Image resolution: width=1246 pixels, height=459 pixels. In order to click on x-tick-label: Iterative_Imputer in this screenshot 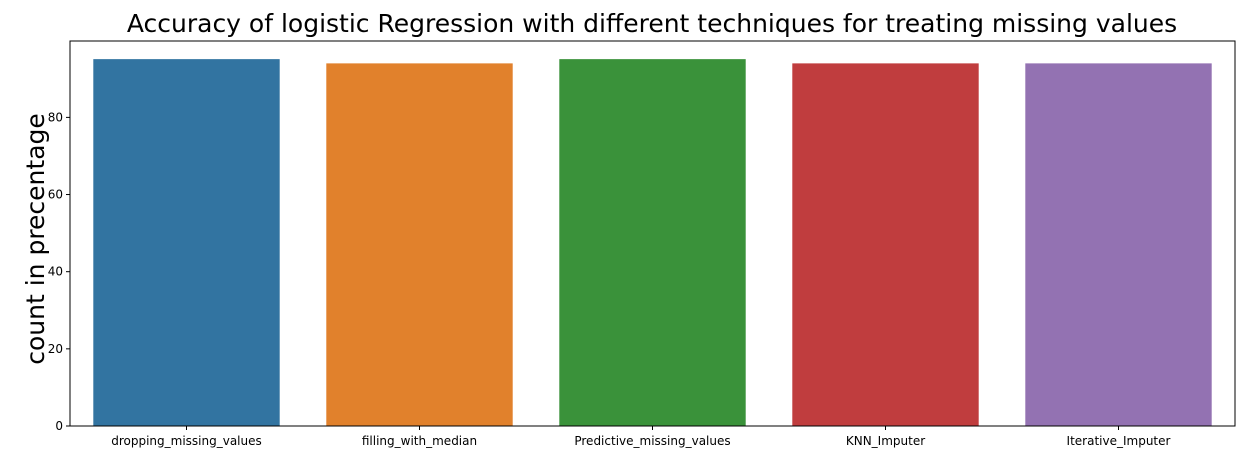, I will do `click(1119, 441)`.